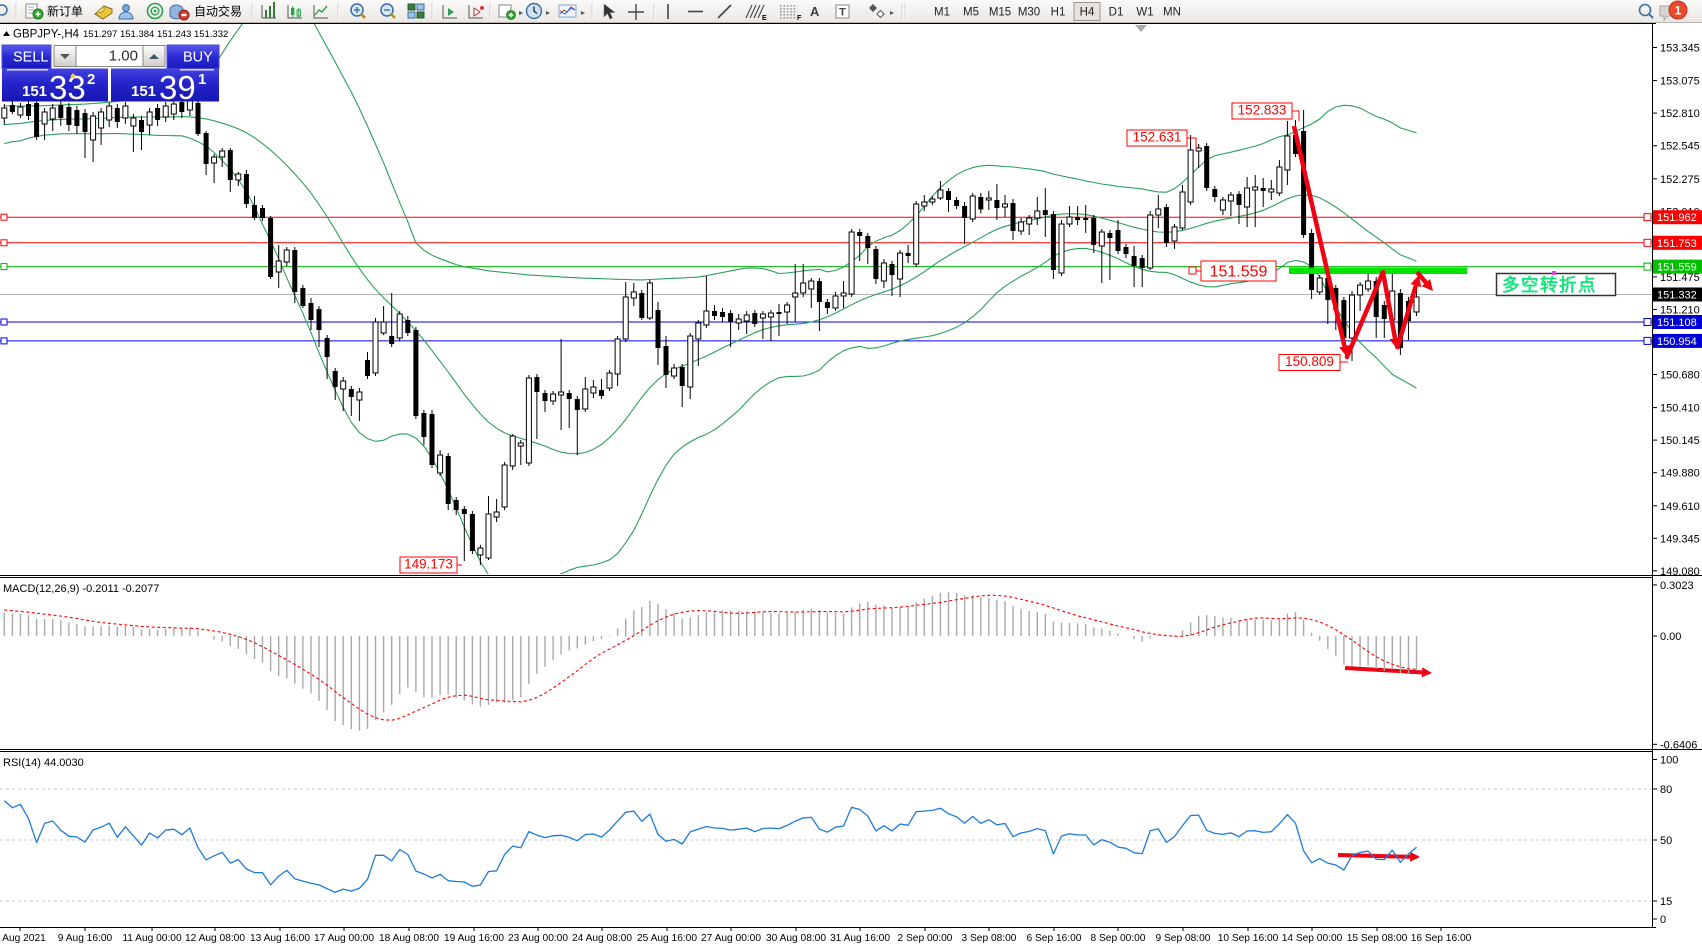  What do you see at coordinates (1680, 409) in the screenshot?
I see `svg-text: 150.410` at bounding box center [1680, 409].